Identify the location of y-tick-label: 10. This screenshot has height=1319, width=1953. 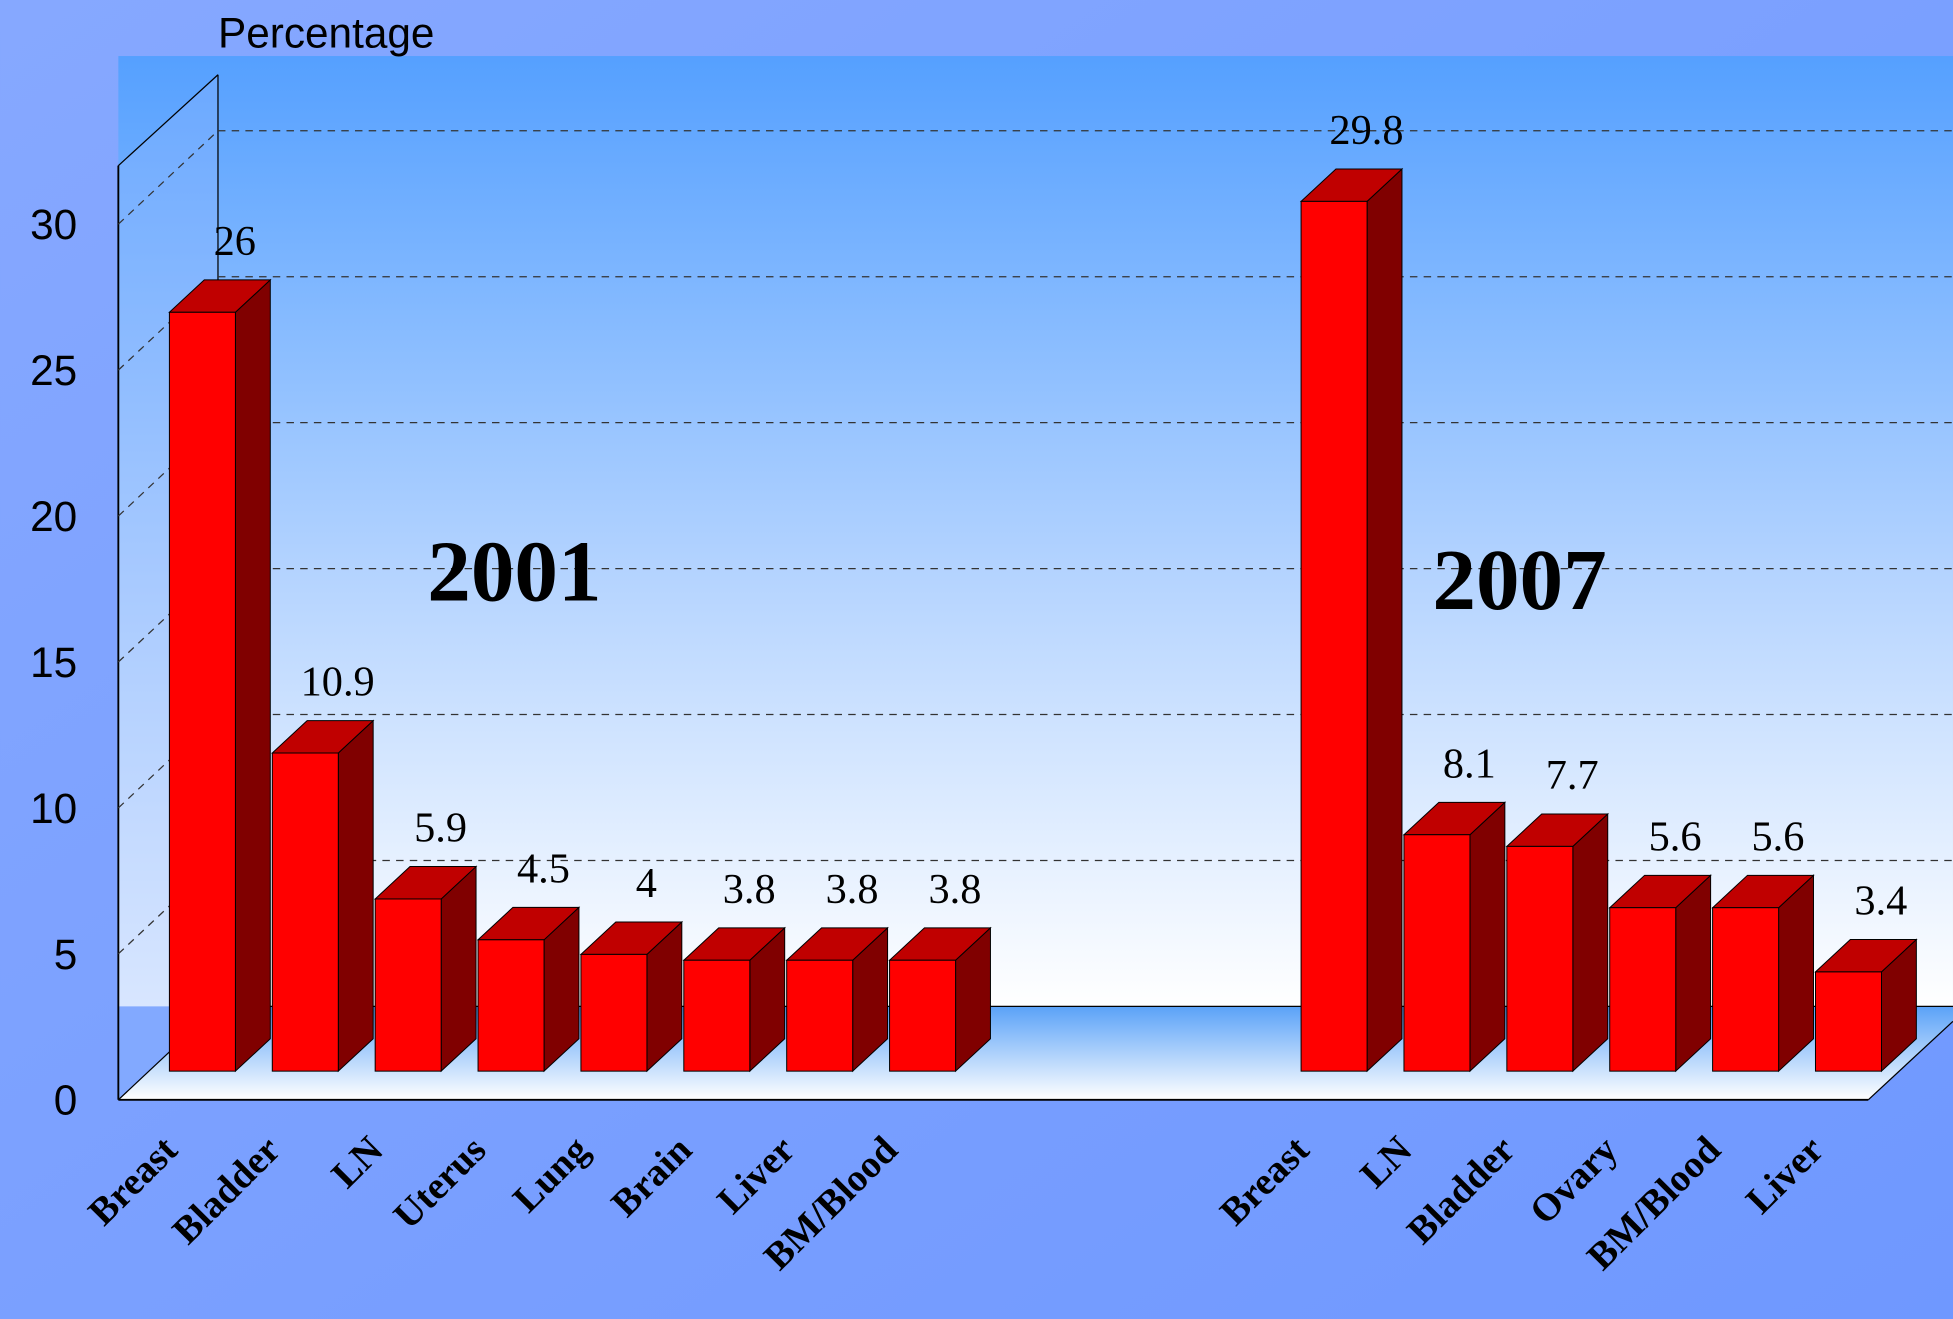
(53, 808).